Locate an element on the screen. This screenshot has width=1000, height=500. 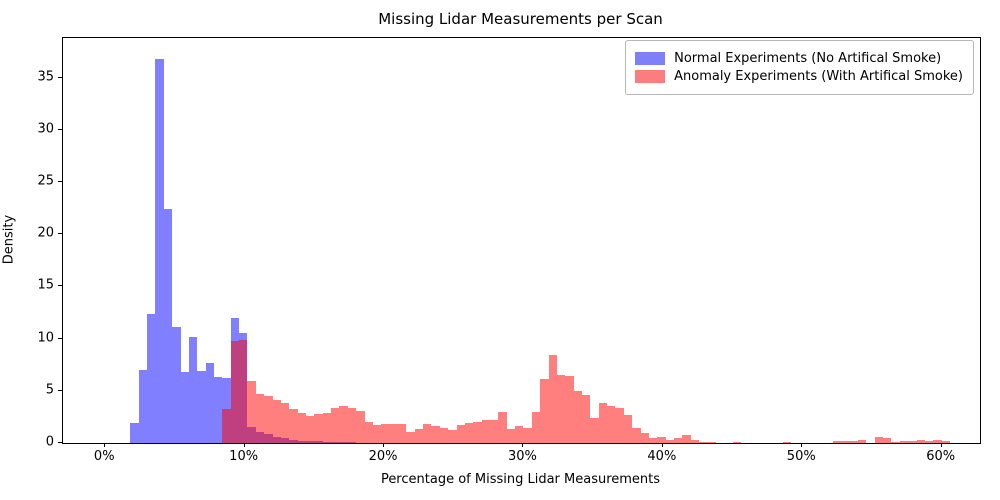
x-tick-label: 60% is located at coordinates (941, 456).